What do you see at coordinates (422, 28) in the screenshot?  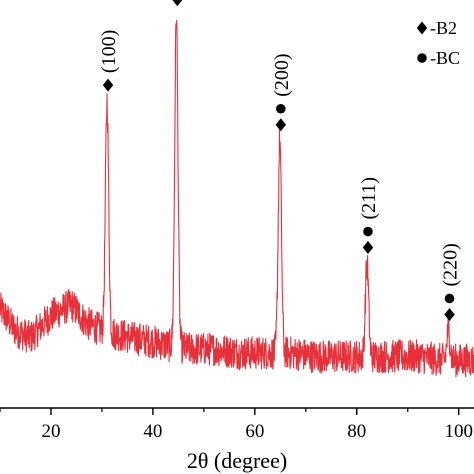 I see `legend-diamond-icon` at bounding box center [422, 28].